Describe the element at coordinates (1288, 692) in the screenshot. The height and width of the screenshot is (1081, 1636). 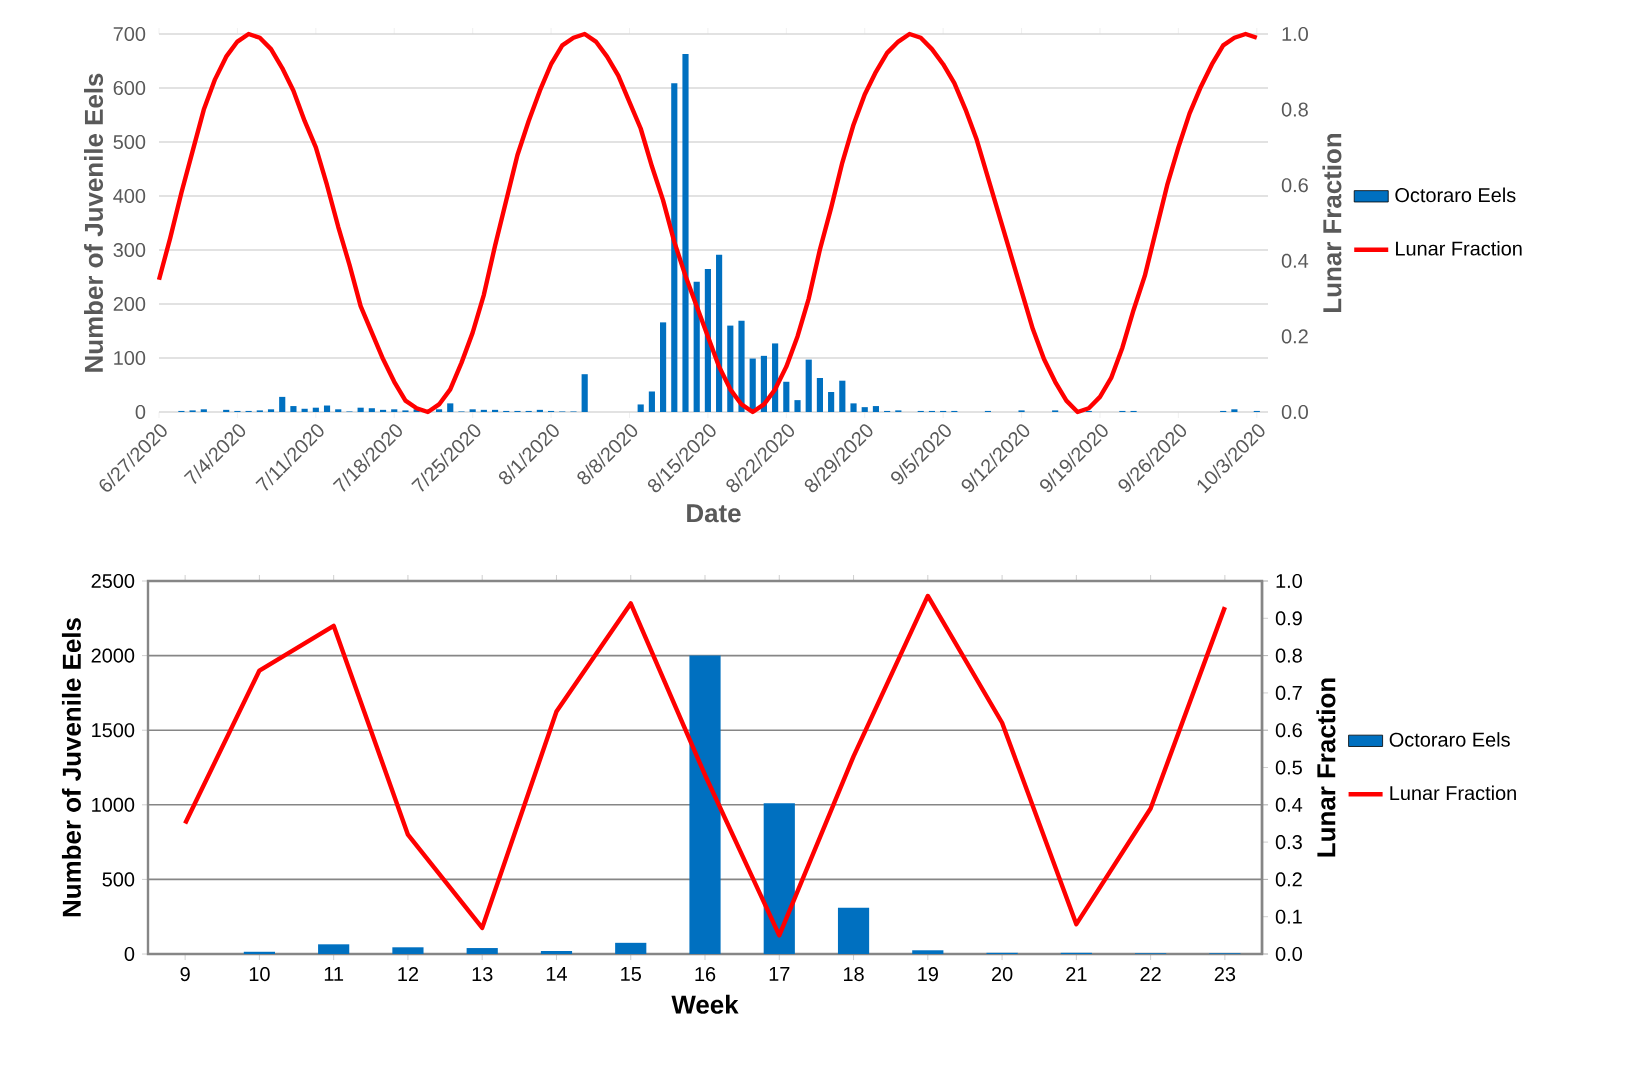
I see `y2-tick-label: 0.7` at that location.